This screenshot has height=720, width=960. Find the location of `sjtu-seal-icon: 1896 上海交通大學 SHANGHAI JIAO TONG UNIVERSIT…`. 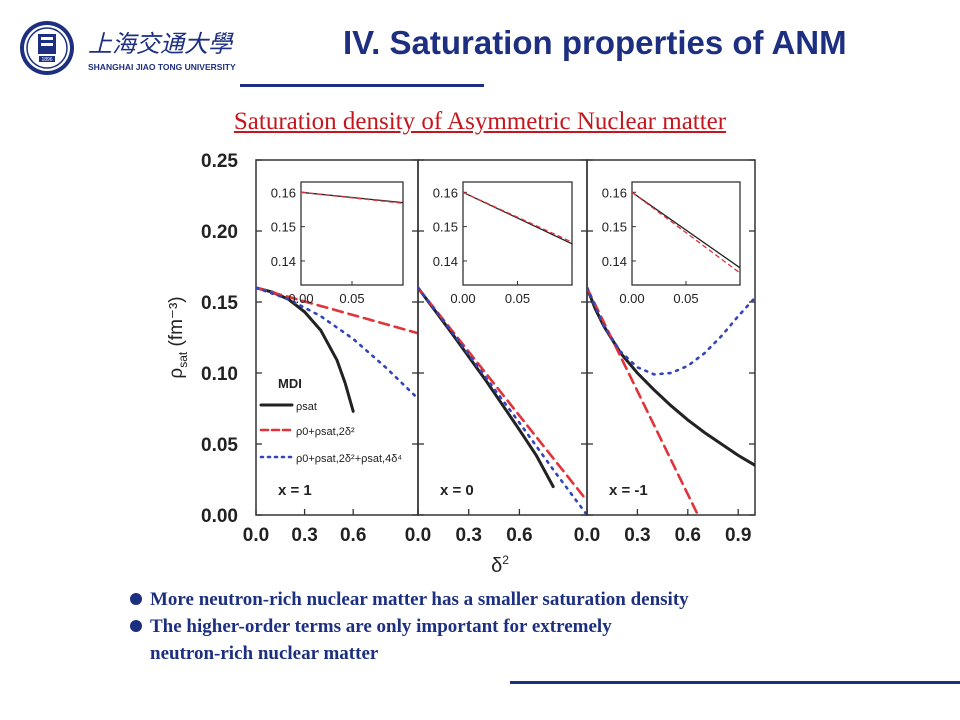

sjtu-seal-icon: 1896 上海交通大學 SHANGHAI JIAO TONG UNIVERSIT… is located at coordinates (128, 48).